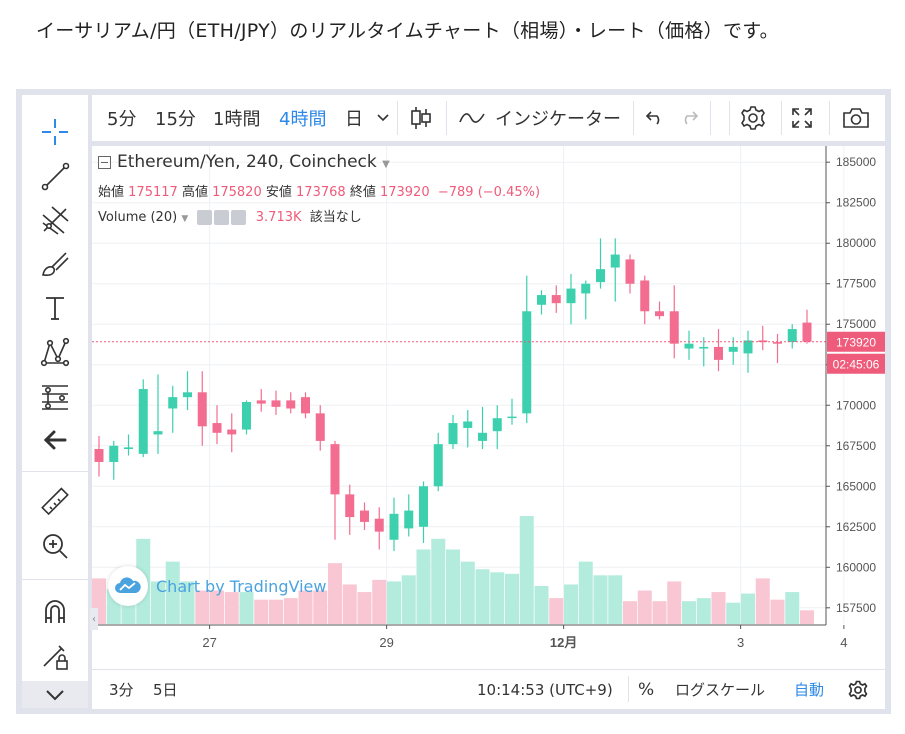 Image resolution: width=905 pixels, height=734 pixels. Describe the element at coordinates (753, 118) in the screenshot. I see `settings-icon` at that location.